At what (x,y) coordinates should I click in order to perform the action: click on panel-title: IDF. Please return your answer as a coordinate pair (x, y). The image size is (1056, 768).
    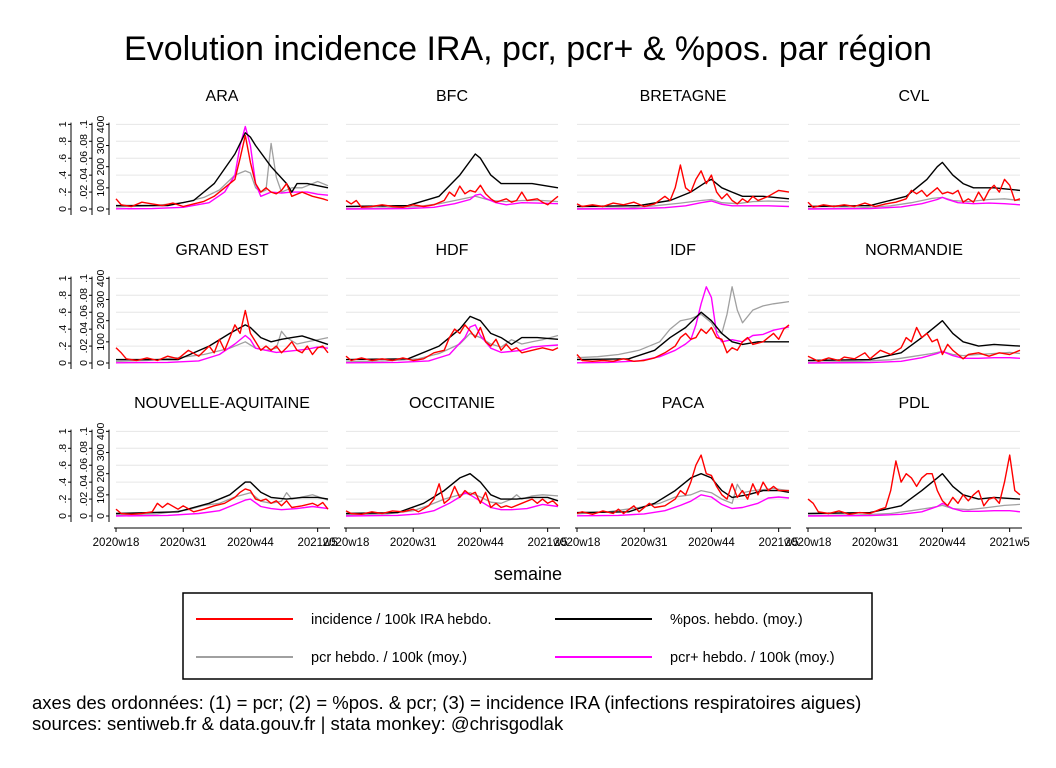
    Looking at the image, I should click on (683, 250).